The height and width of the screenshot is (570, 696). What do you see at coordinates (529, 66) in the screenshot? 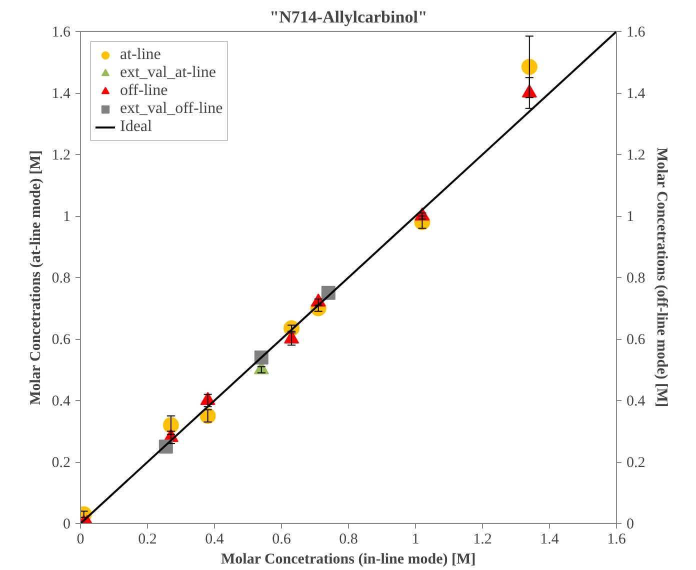
I see `point` at bounding box center [529, 66].